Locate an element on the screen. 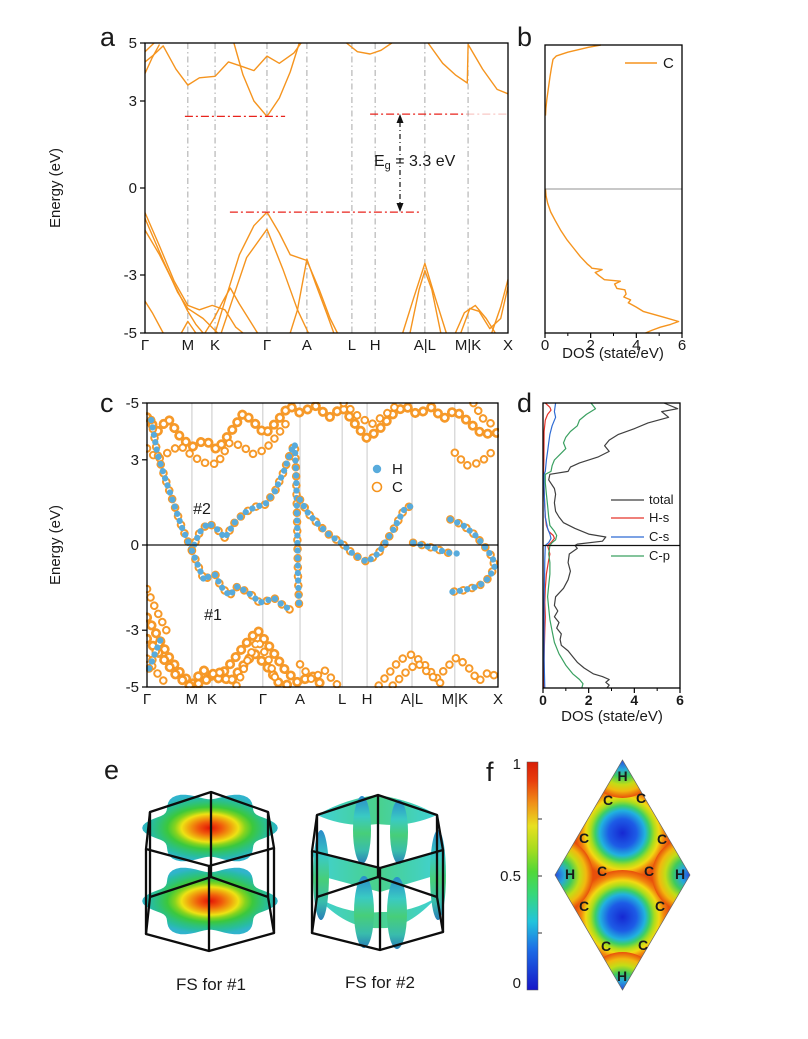 The image size is (808, 1039). y-tick-label: -5 is located at coordinates (130, 333).